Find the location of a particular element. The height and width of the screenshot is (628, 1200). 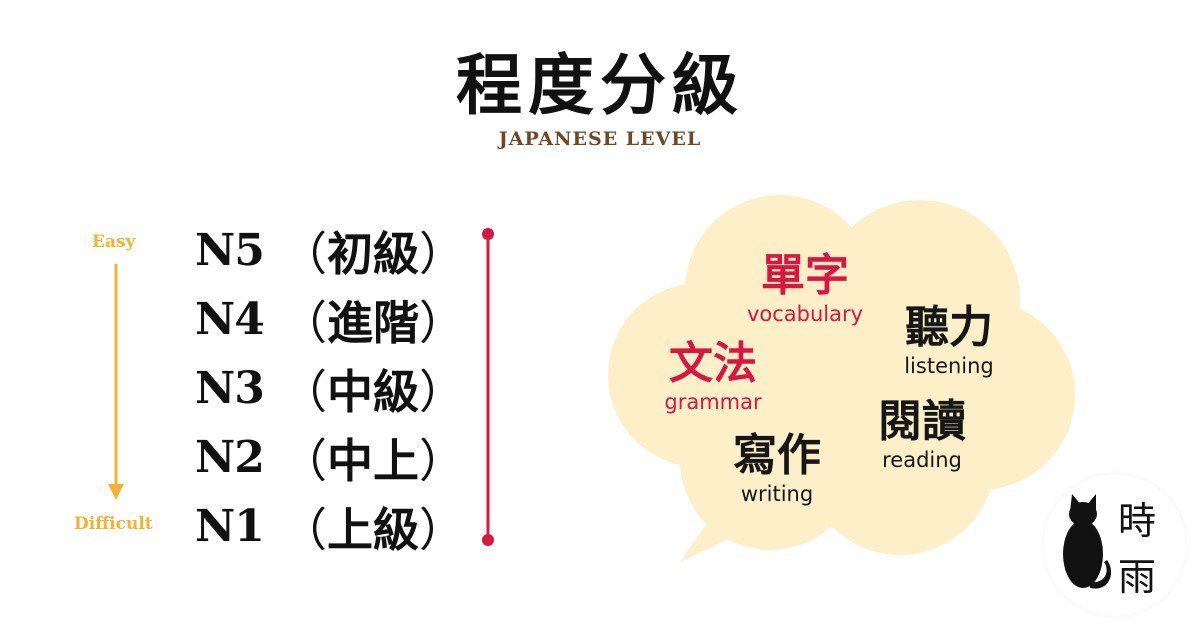

level-row-n4: N4 （ 進階 ） is located at coordinates (330, 319).